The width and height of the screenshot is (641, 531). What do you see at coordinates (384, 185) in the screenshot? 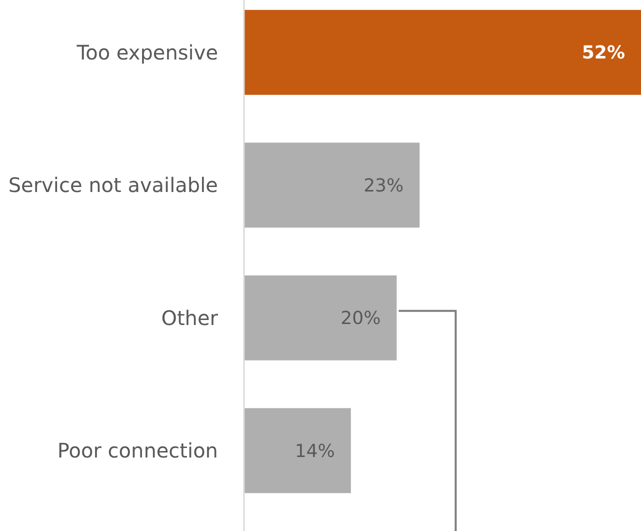
I see `data-label: 23%` at bounding box center [384, 185].